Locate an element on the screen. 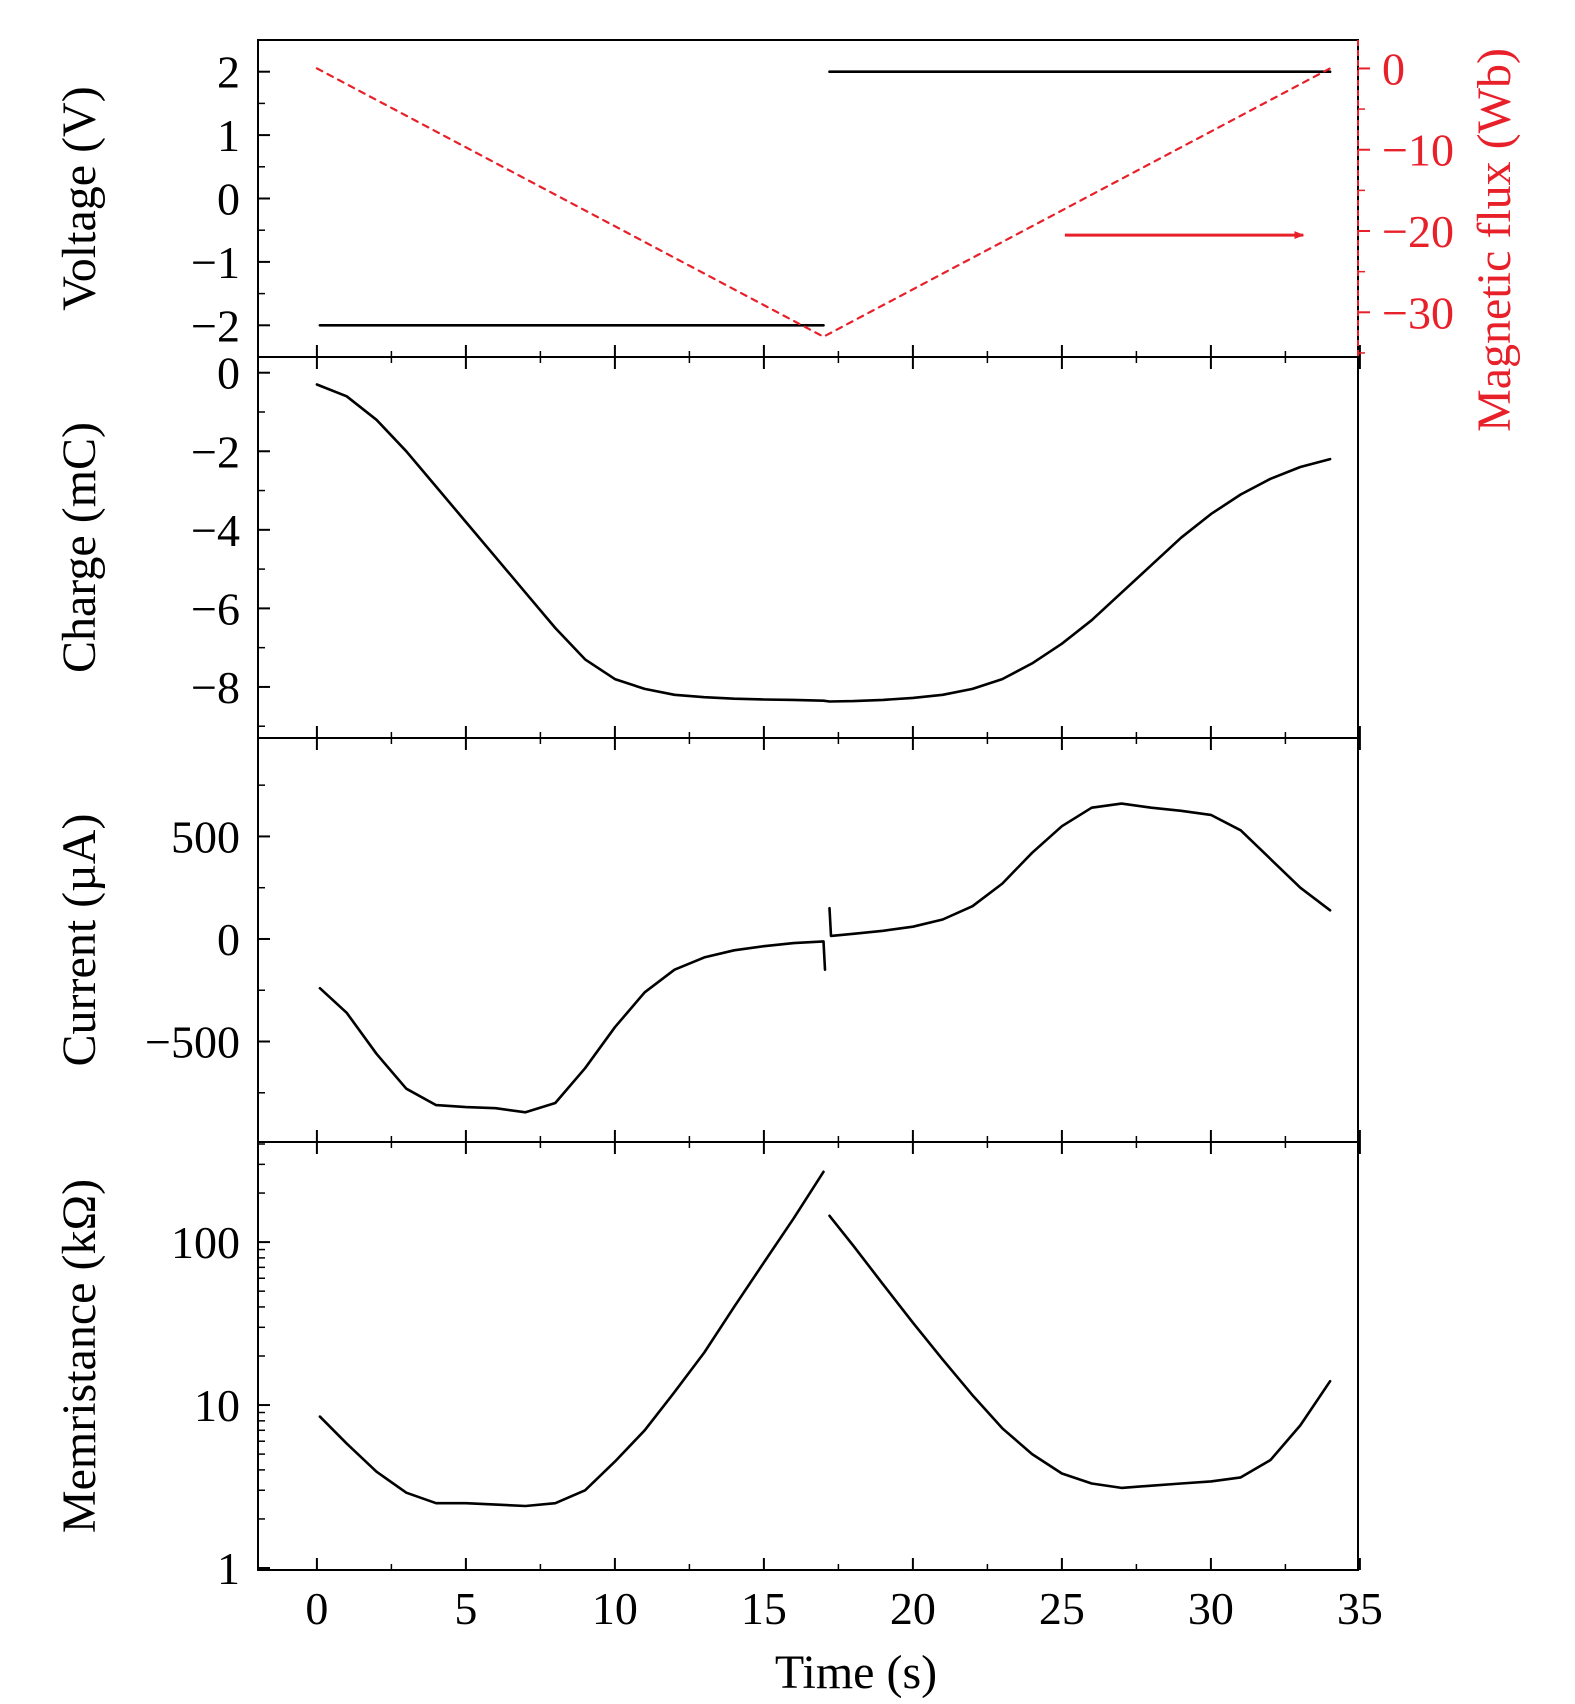  x-tick-label: 10 is located at coordinates (615, 1608).